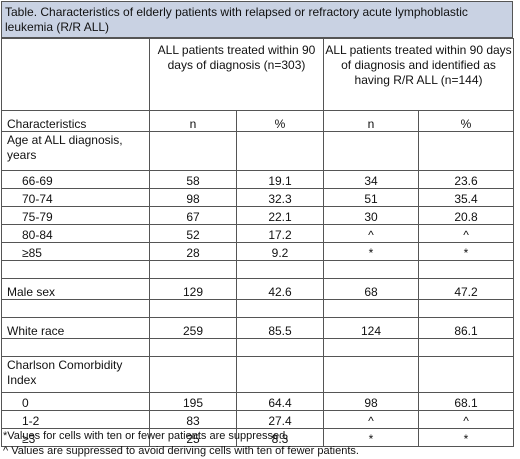  I want to click on table-row: Male sex 129 42.6 68 47.2, so click(258, 289).